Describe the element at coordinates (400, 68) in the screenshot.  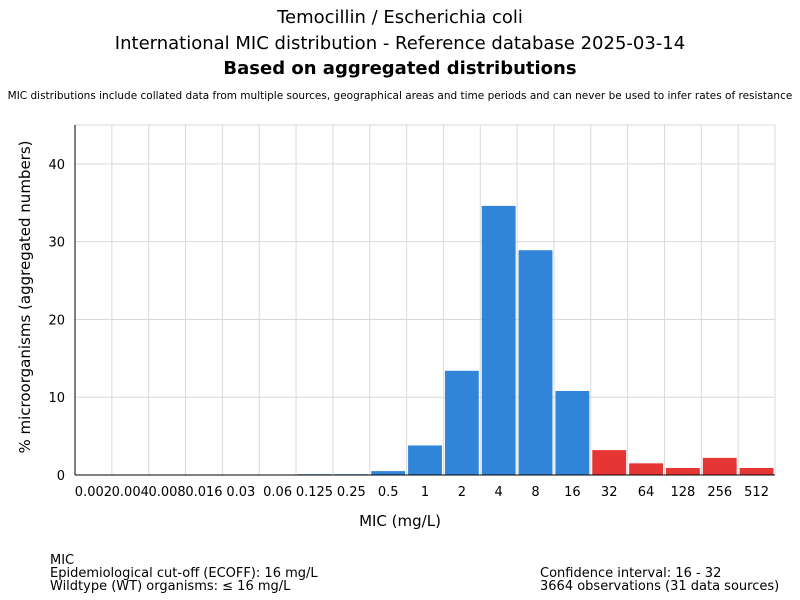
I see `chart-title-line3: Based on aggregated distributions` at that location.